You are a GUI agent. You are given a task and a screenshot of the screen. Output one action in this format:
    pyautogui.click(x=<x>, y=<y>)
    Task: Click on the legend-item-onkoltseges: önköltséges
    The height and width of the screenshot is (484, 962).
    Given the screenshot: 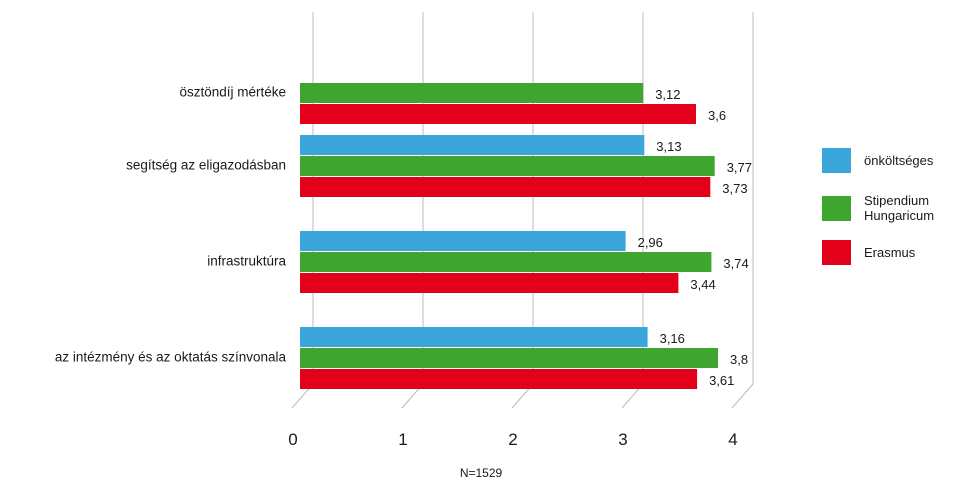 What is the action you would take?
    pyautogui.click(x=890, y=160)
    